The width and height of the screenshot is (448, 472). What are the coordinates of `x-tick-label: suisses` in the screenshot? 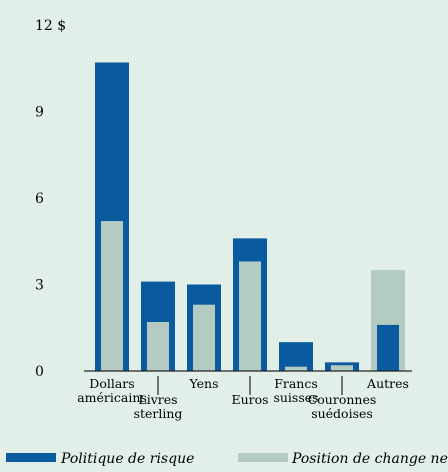 It's located at (295, 397).